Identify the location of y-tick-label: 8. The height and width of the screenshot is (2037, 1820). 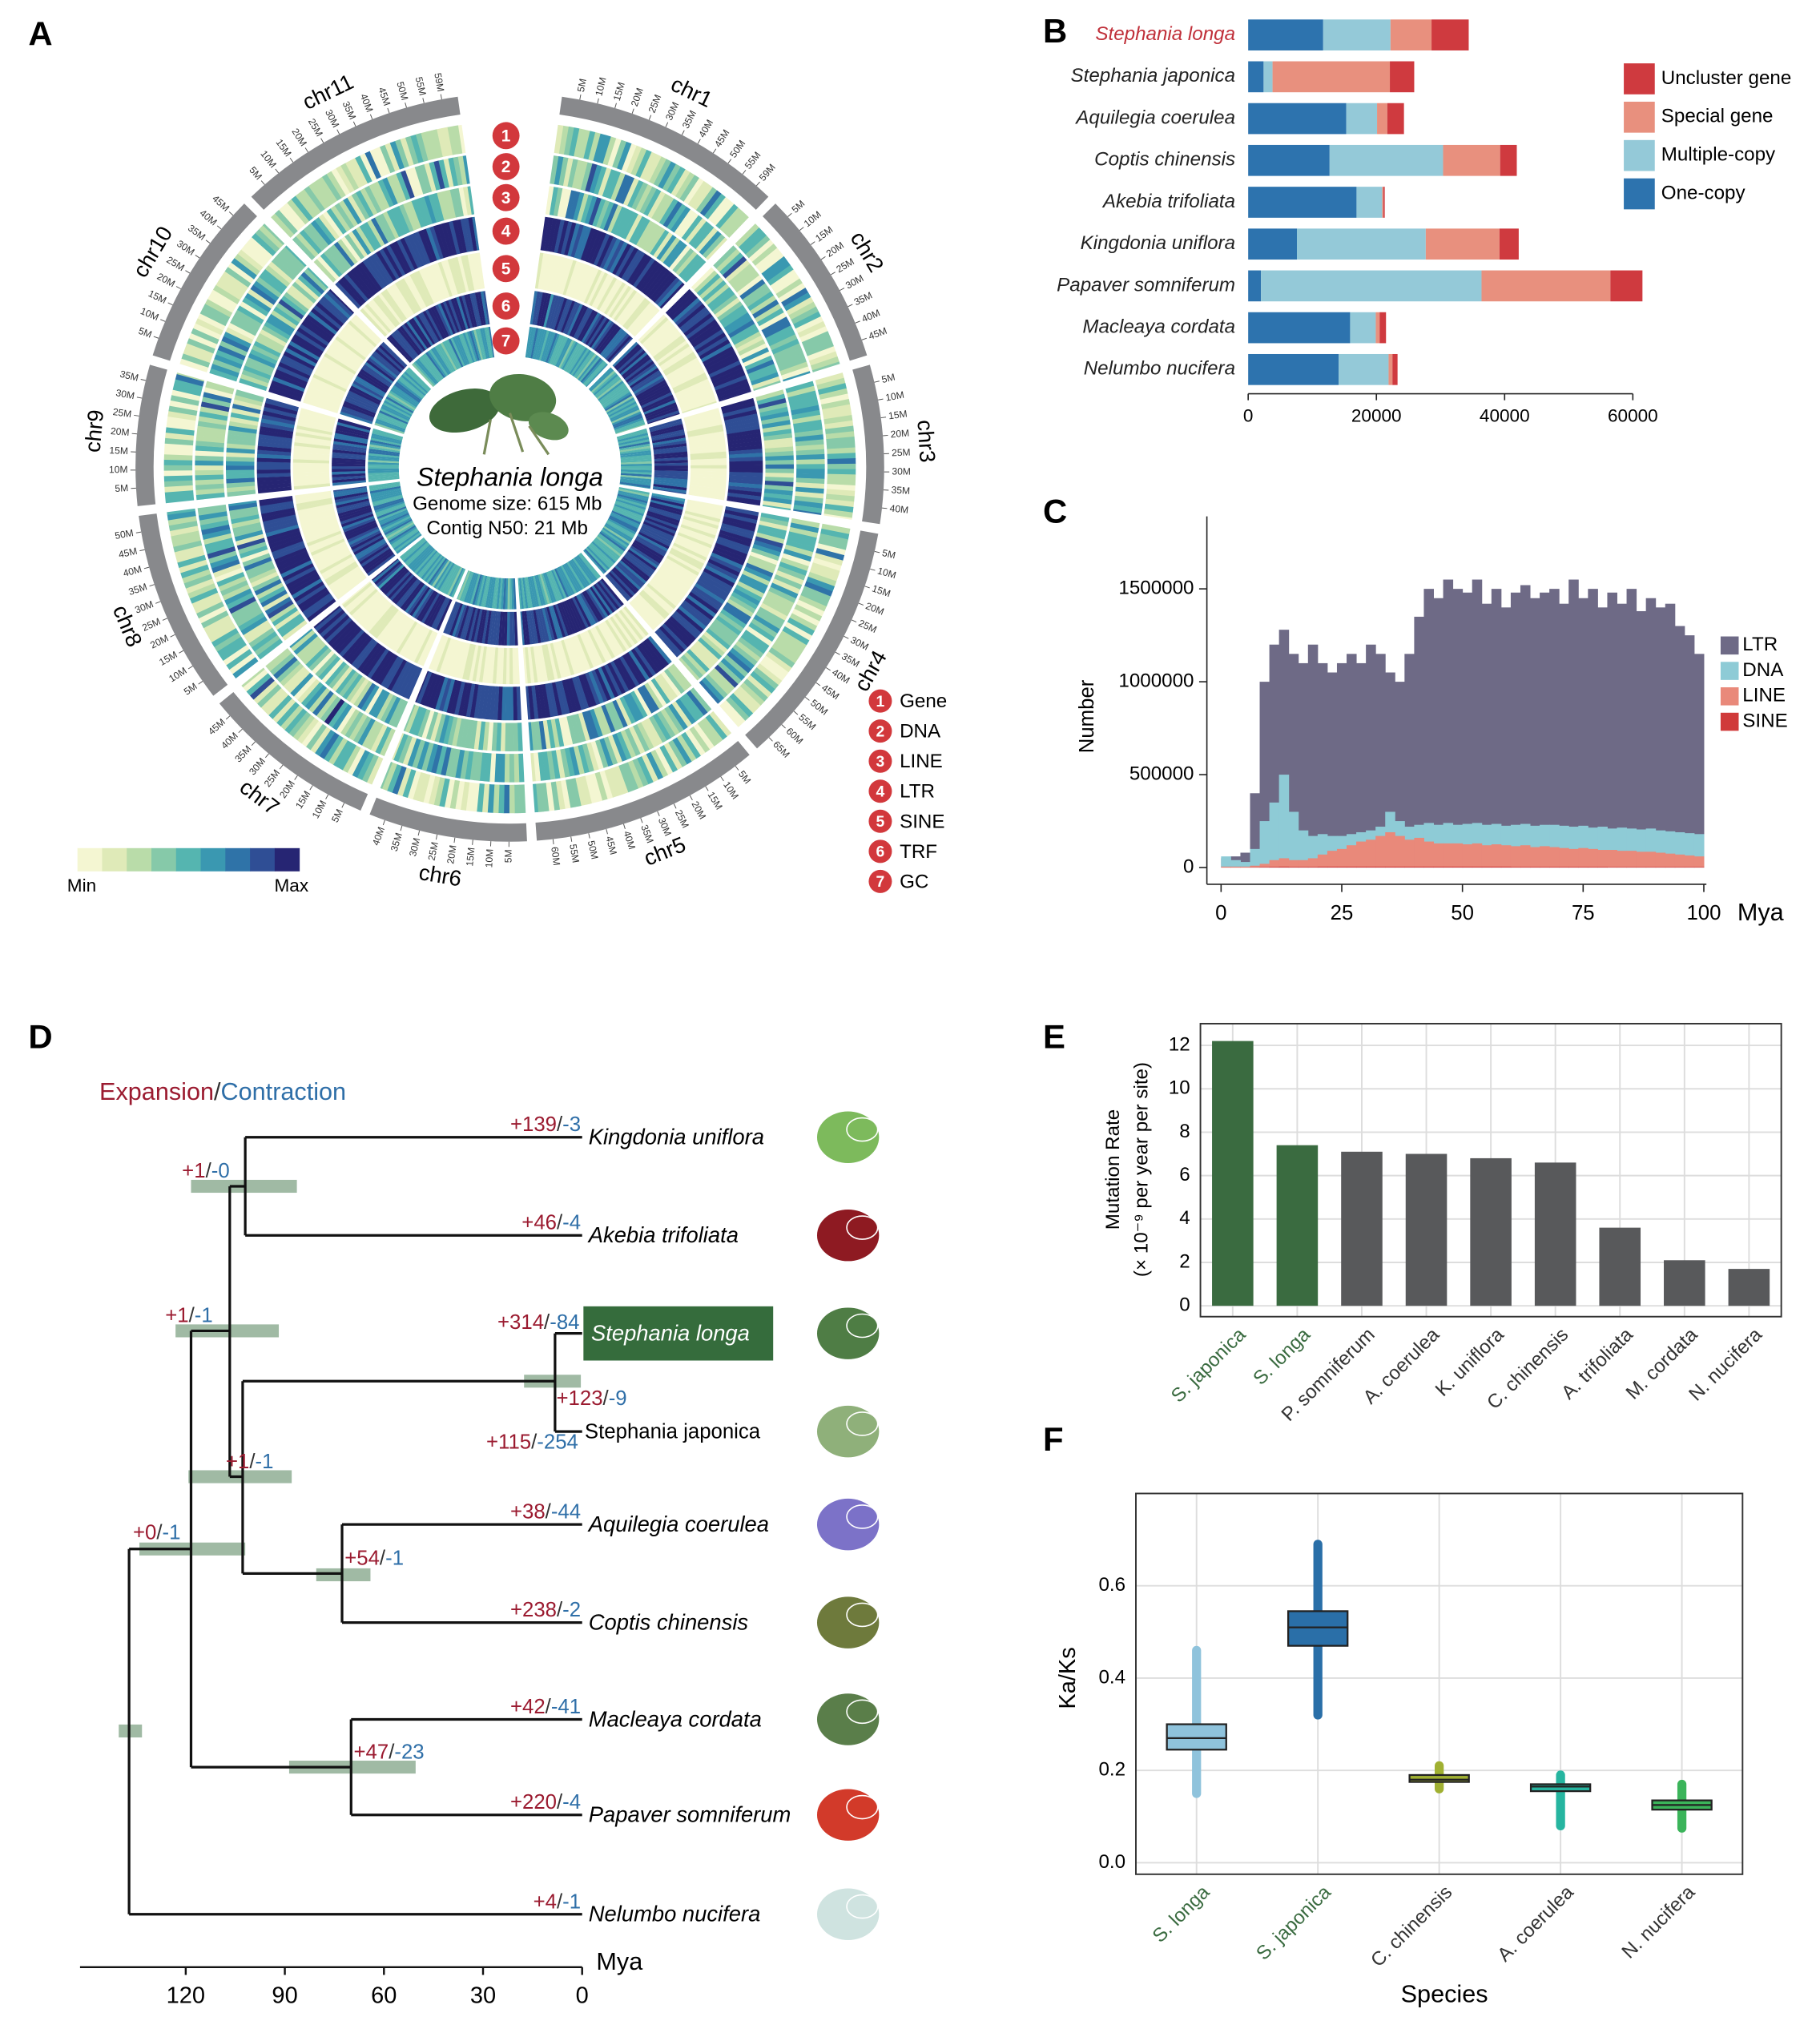
(1184, 1131).